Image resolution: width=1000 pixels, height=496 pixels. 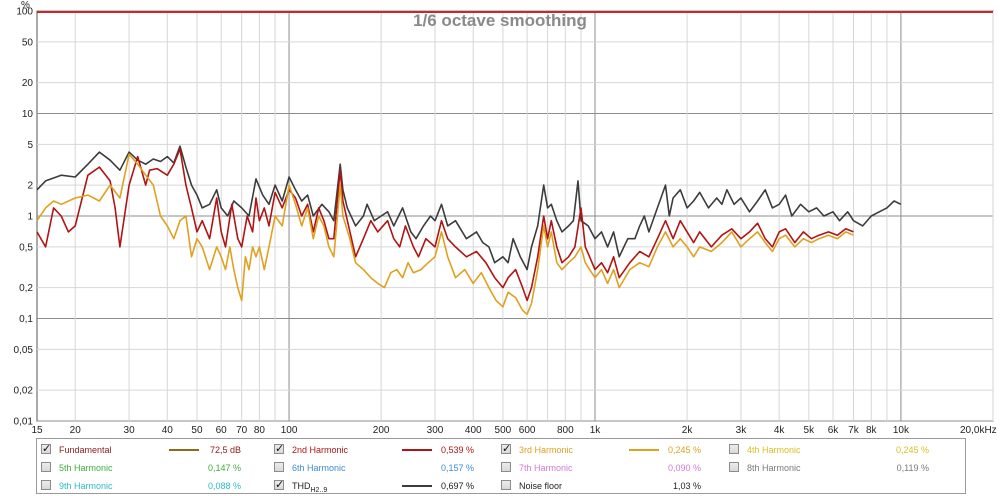 What do you see at coordinates (457, 468) in the screenshot?
I see `6th-harmonic-value: 0,157 %` at bounding box center [457, 468].